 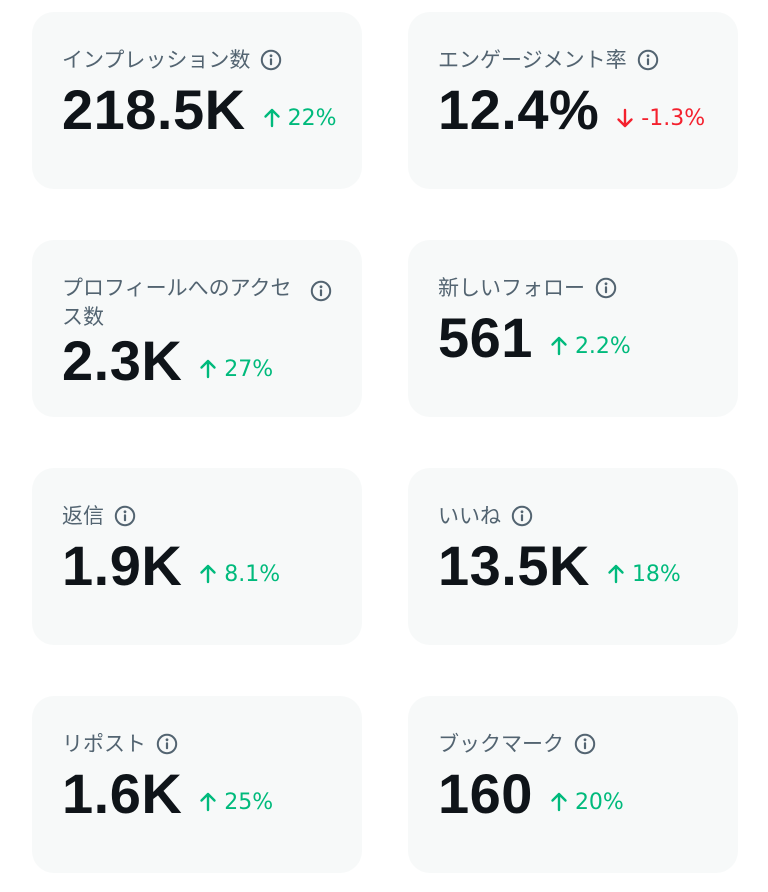 I want to click on metric-value-row: 561 2.2%, so click(x=573, y=338).